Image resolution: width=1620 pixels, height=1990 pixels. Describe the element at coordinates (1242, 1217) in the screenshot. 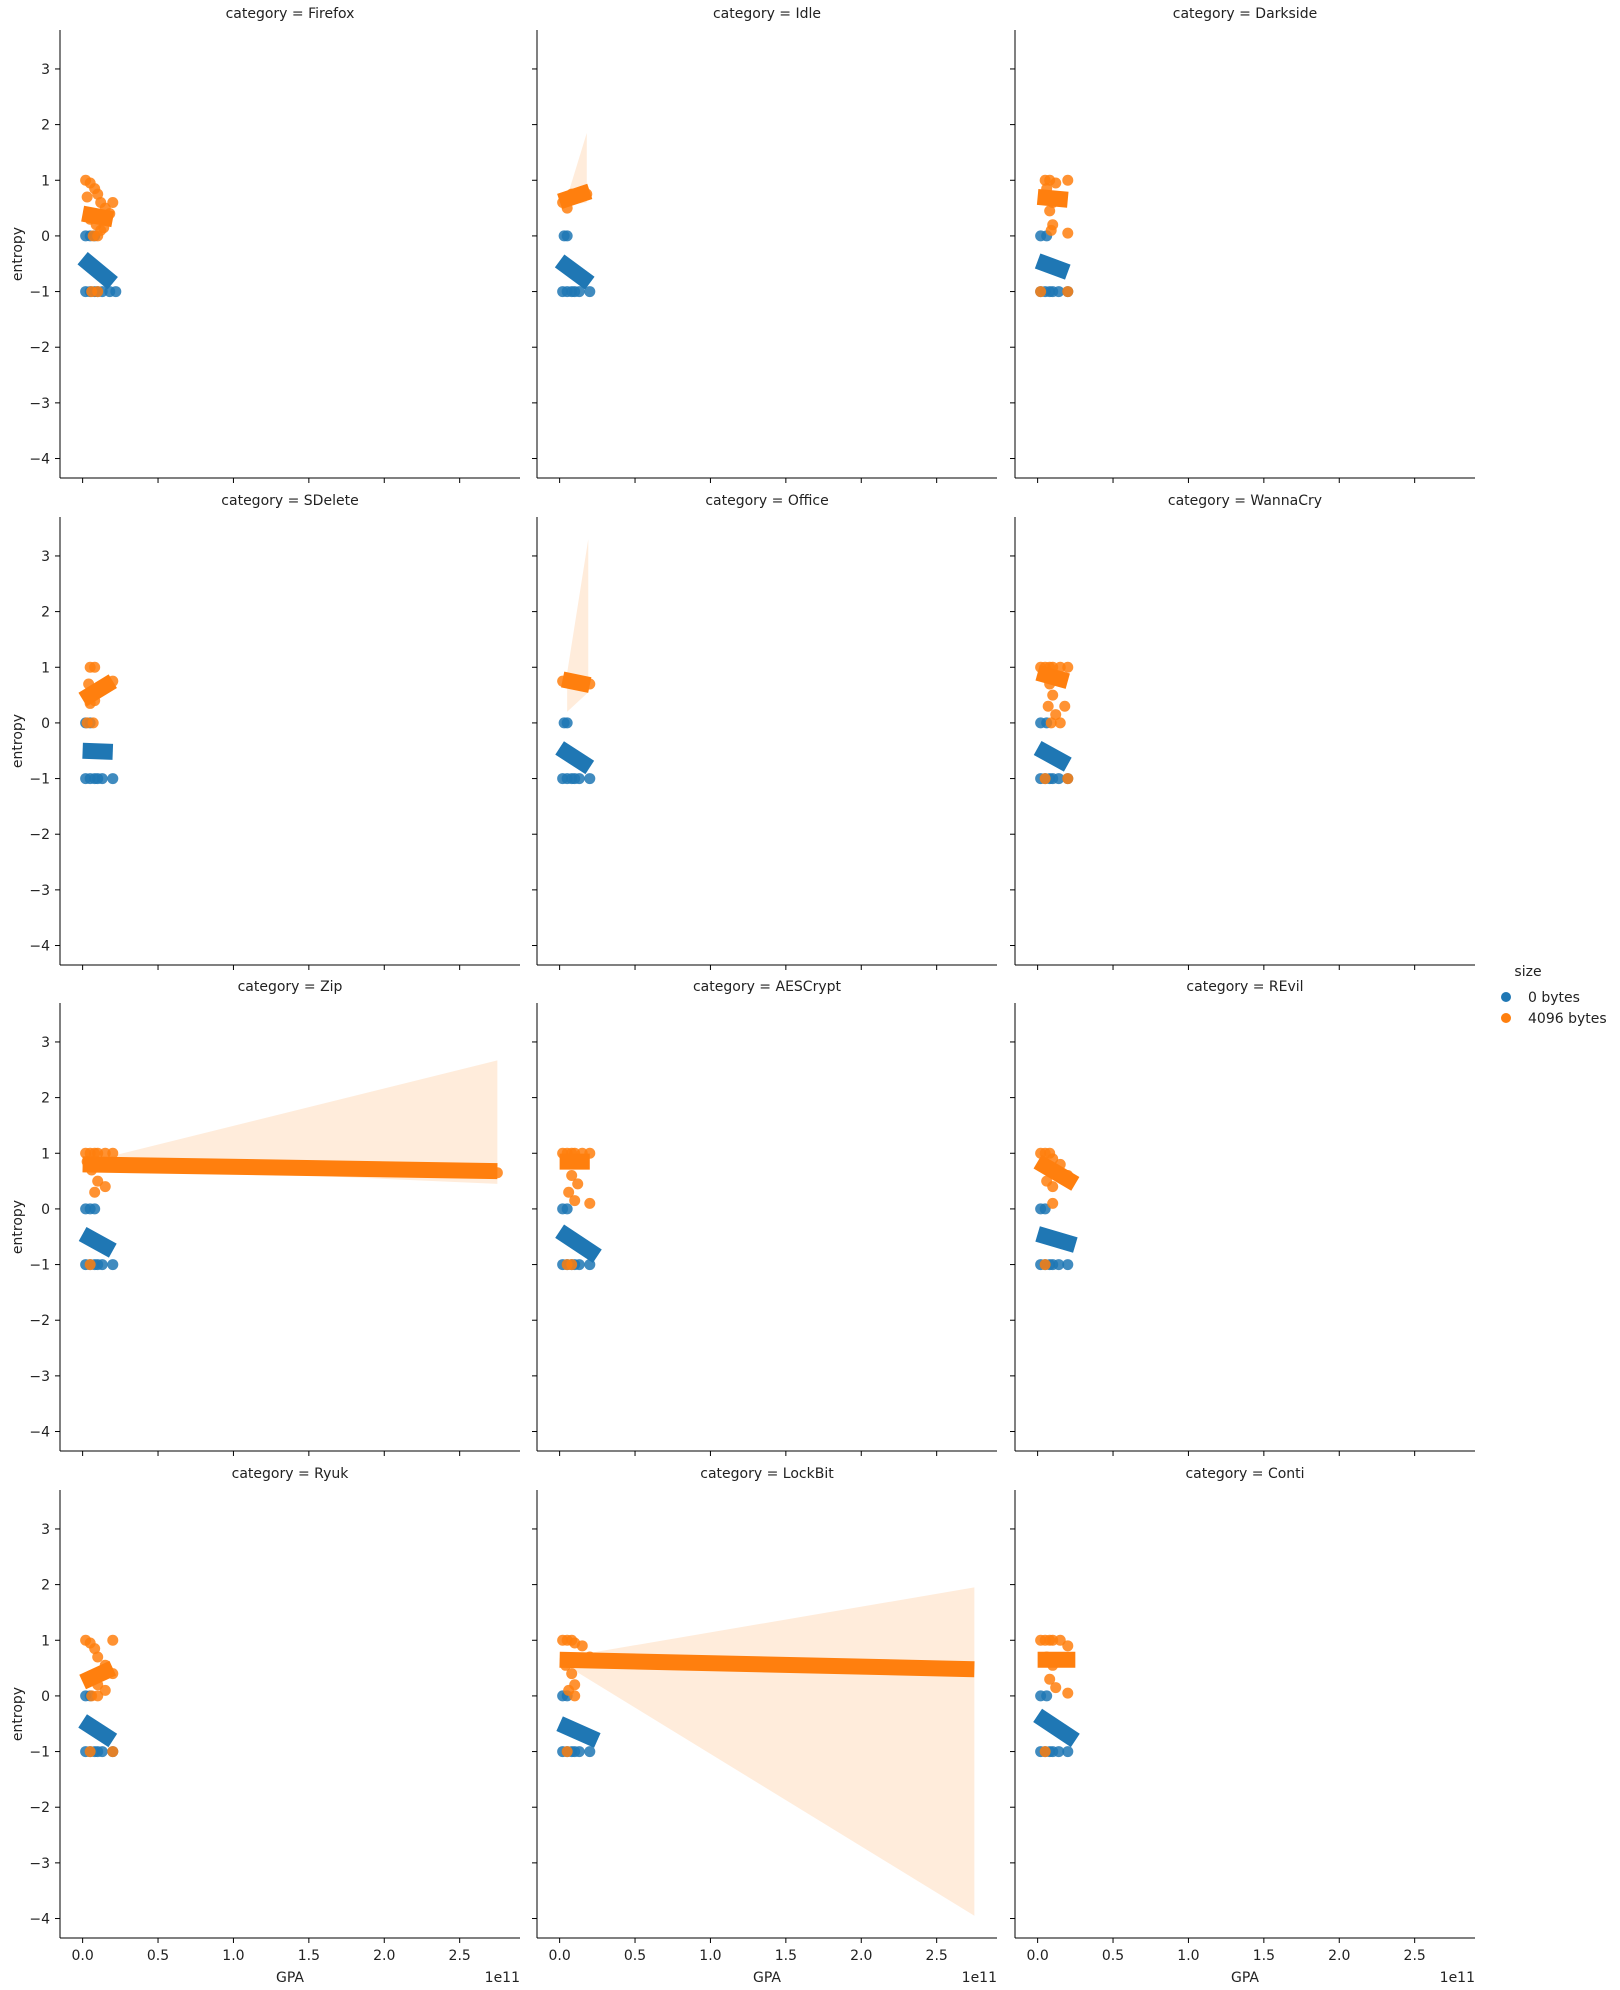

I see `panel-category-revil: category = REvil` at that location.